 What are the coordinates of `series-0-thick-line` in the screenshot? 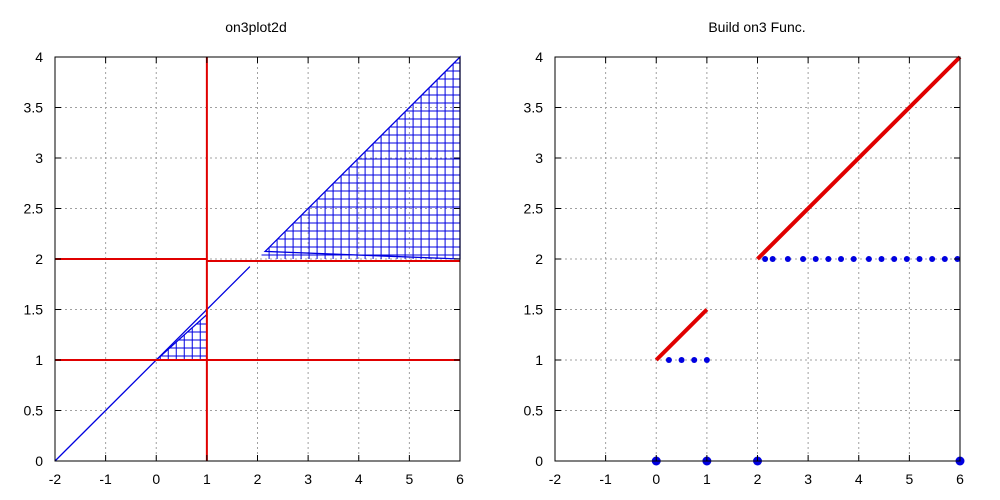 It's located at (681, 335).